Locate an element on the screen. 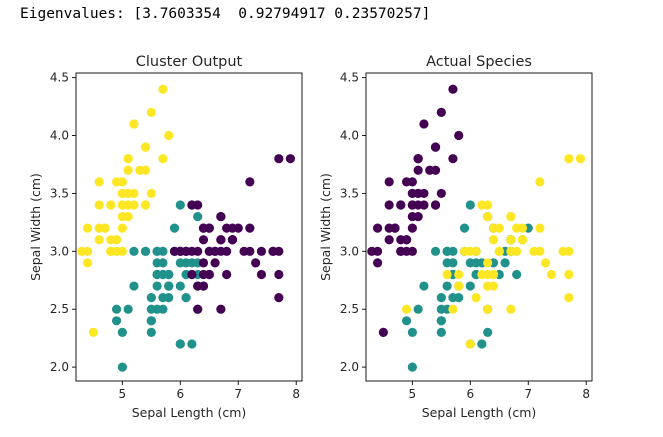 Image resolution: width=663 pixels, height=437 pixels. y-tick-label: 2.5 is located at coordinates (59, 309).